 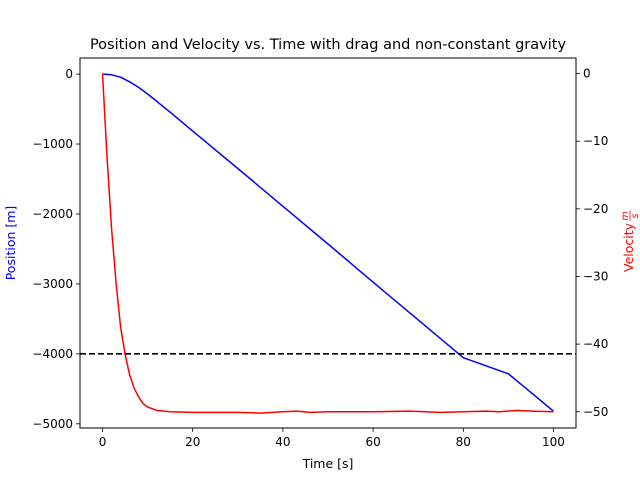 I want to click on y-axis-right-unit-numerator: m, so click(x=625, y=215).